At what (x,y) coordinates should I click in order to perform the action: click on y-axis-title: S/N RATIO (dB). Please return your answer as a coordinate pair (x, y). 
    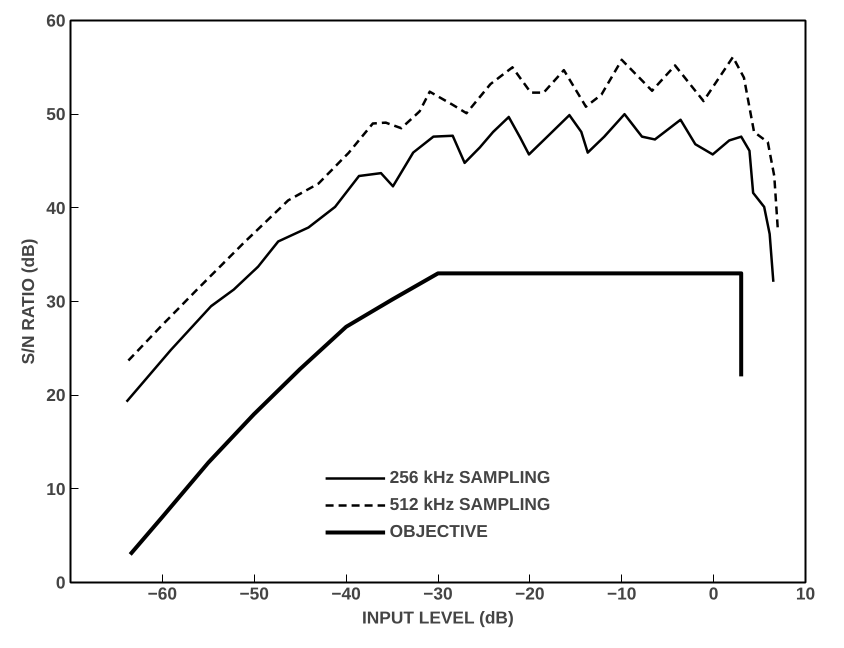
    Looking at the image, I should click on (28, 301).